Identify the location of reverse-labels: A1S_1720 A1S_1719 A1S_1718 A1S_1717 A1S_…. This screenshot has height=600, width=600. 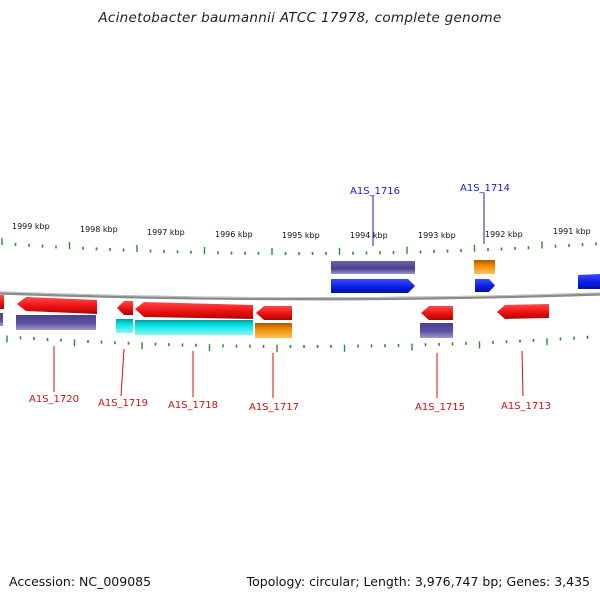
(290, 379).